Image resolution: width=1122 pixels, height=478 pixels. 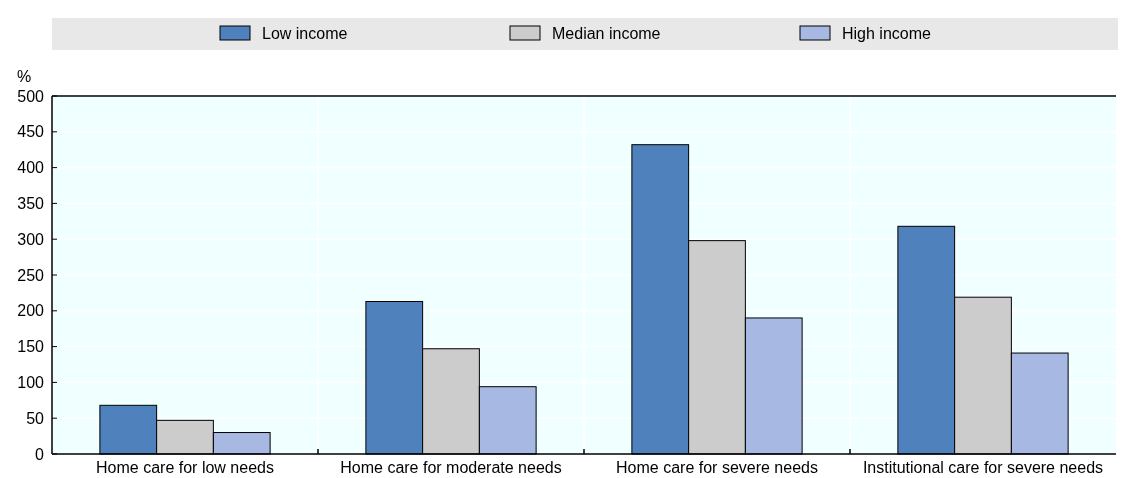 I want to click on legend-label: Median income, so click(x=606, y=33).